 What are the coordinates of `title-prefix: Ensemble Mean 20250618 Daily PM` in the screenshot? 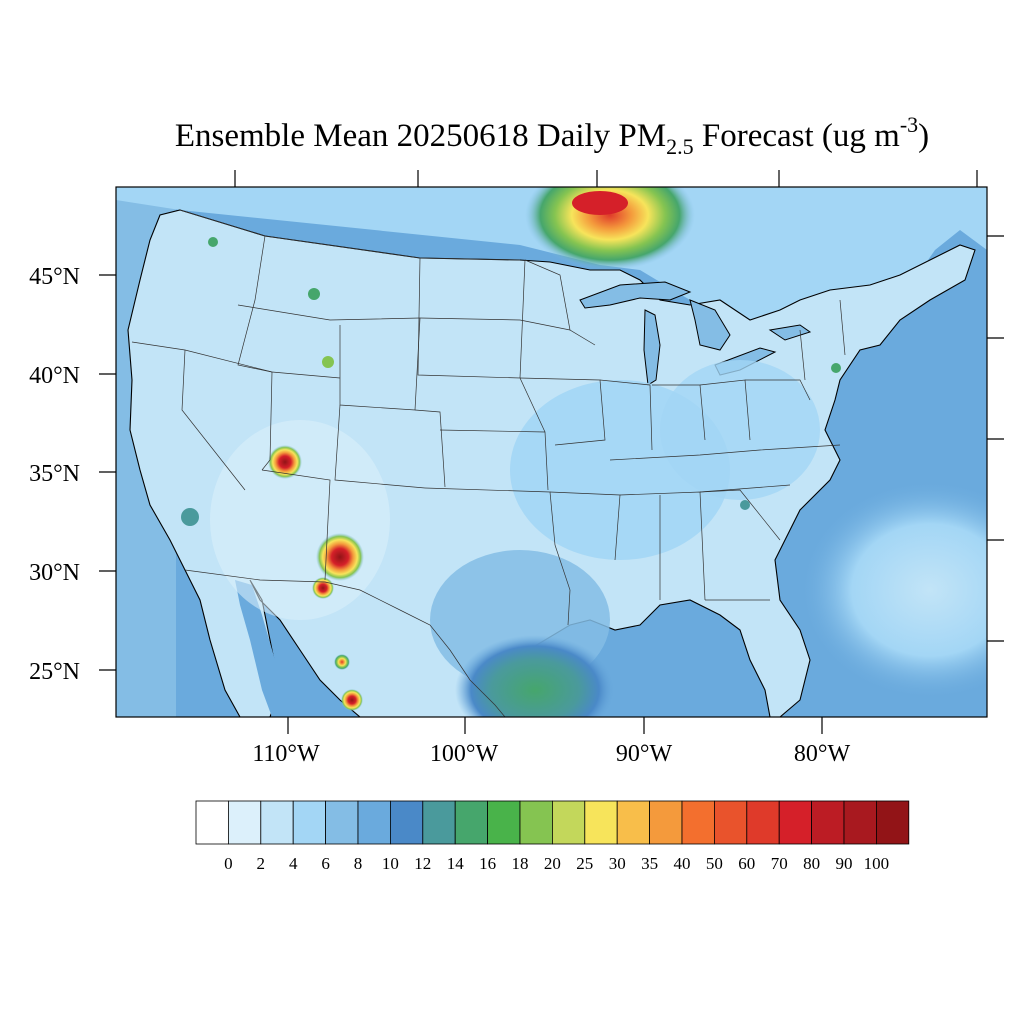 It's located at (420, 136).